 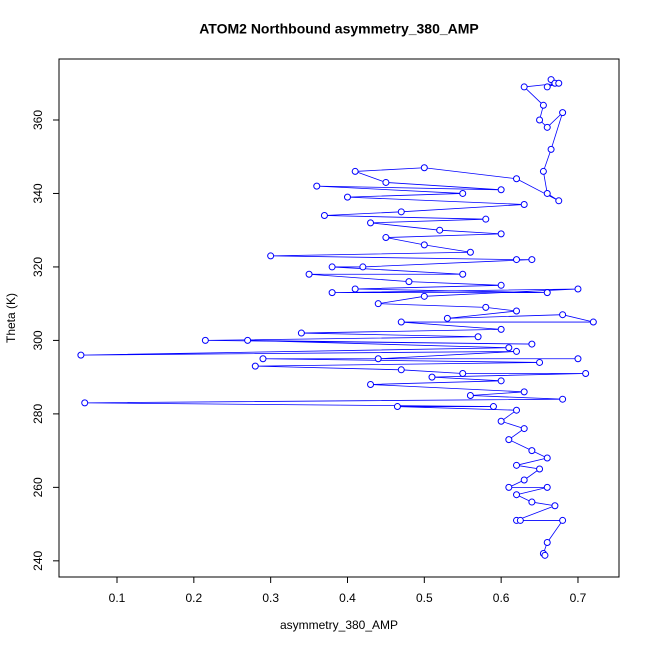 I want to click on y-tick-label: 300, so click(x=38, y=340).